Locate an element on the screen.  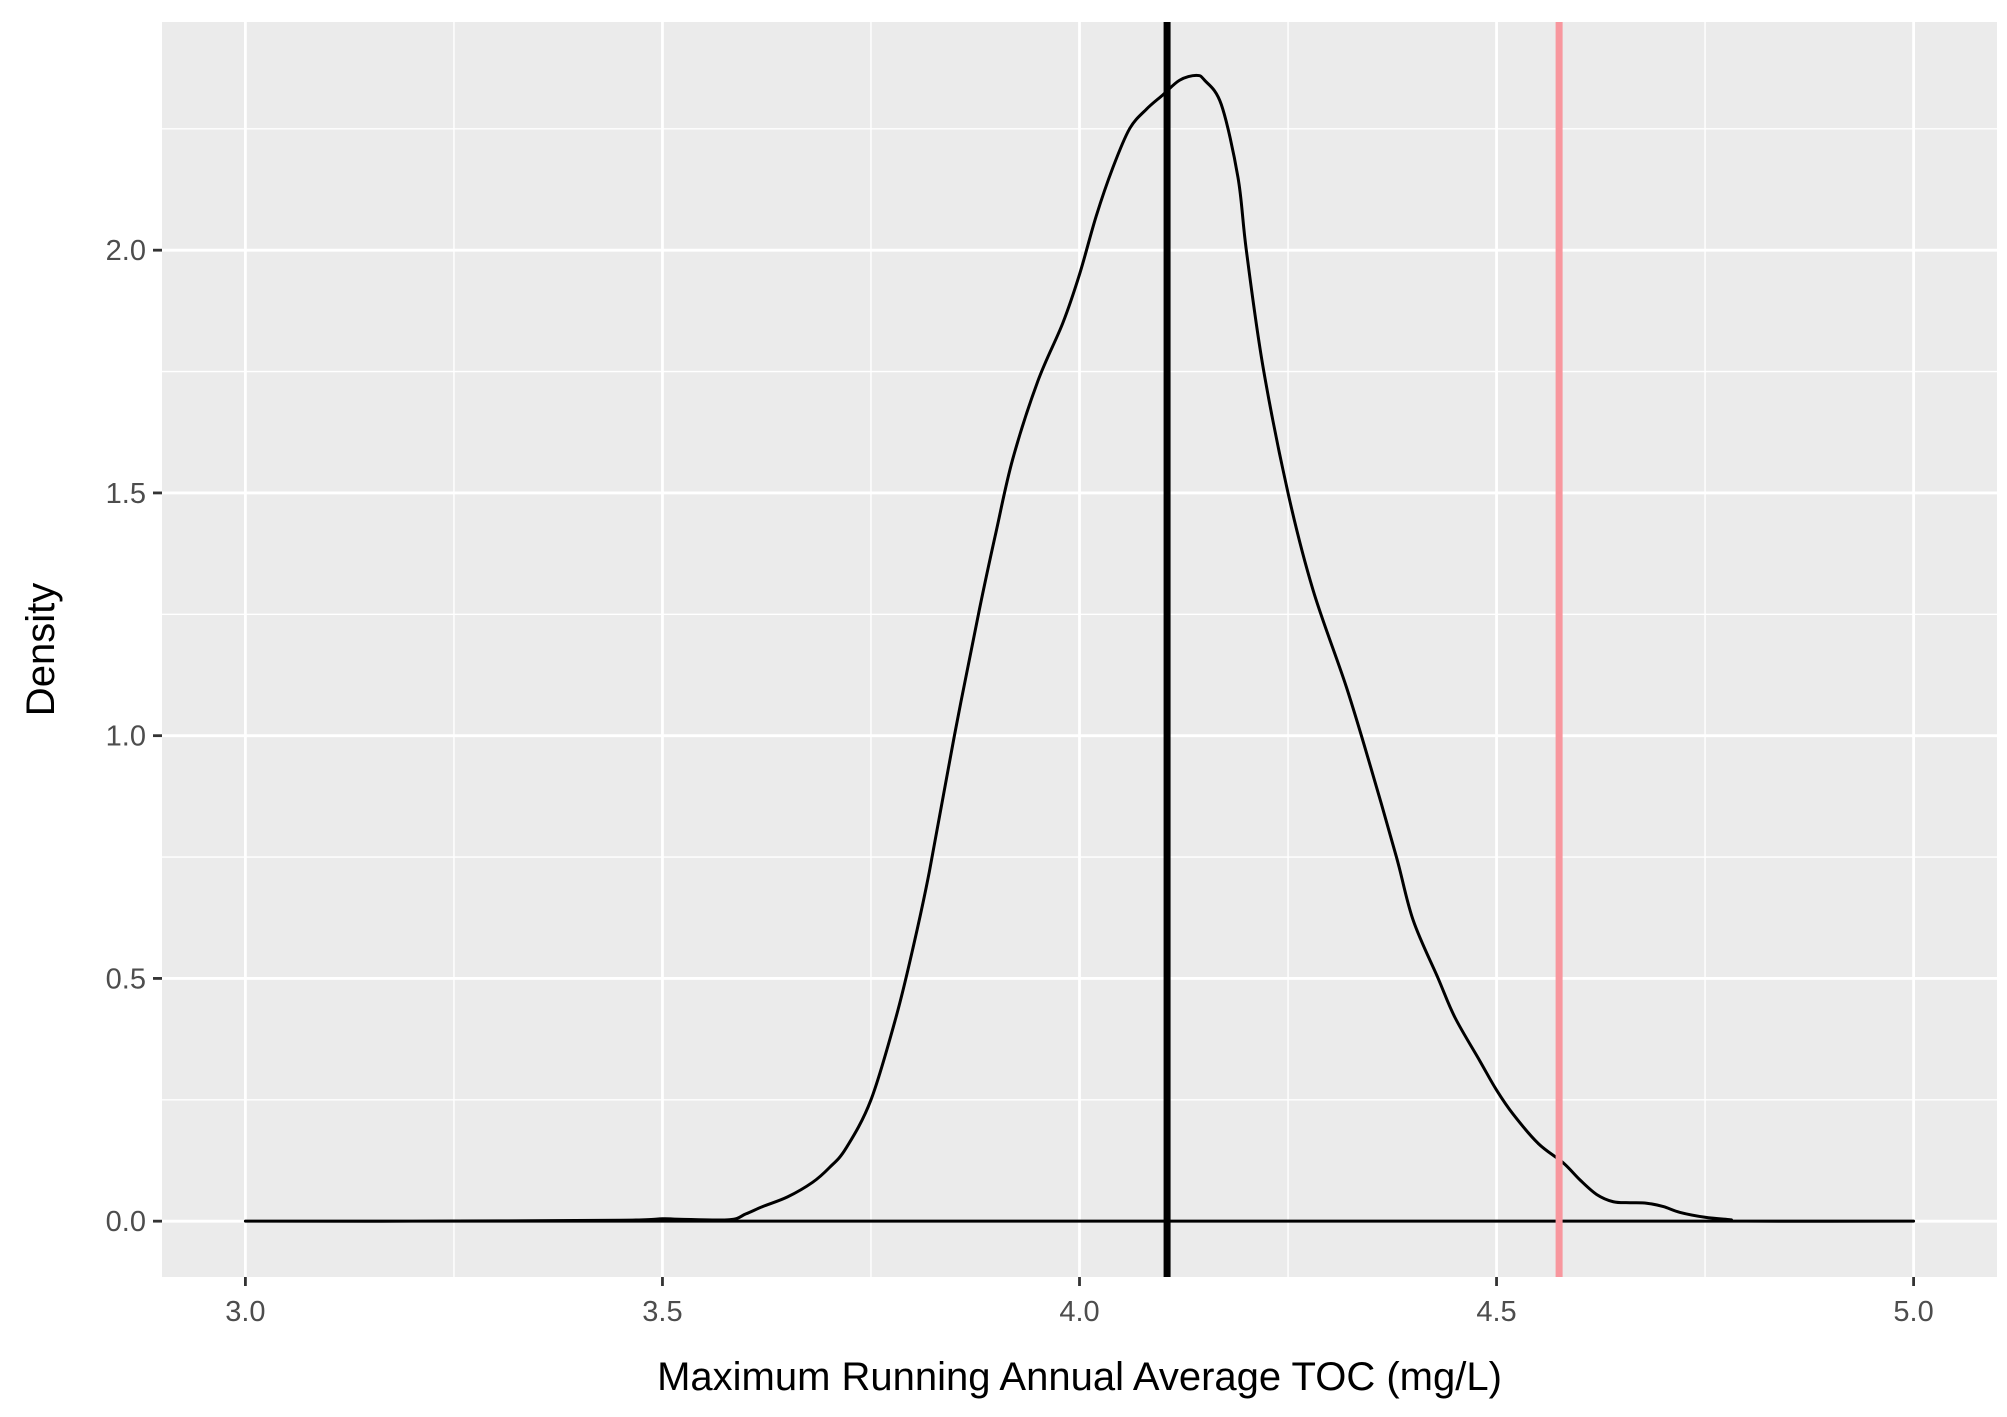
x-axis-ticks: 3.0 3.5 4.0 4.5 5.0 is located at coordinates (1079, 1302).